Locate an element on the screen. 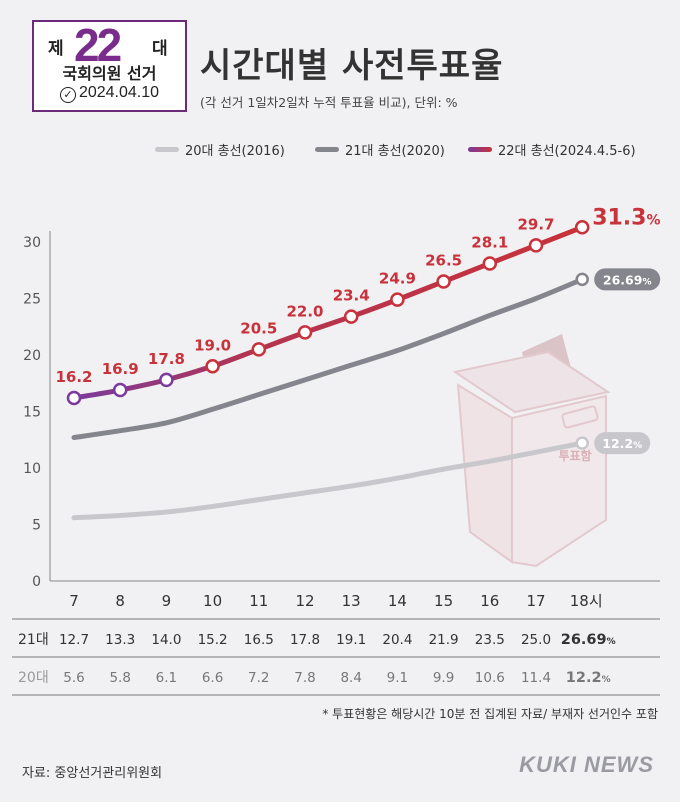 This screenshot has width=680, height=802. x-tick-label: 15 is located at coordinates (443, 601).